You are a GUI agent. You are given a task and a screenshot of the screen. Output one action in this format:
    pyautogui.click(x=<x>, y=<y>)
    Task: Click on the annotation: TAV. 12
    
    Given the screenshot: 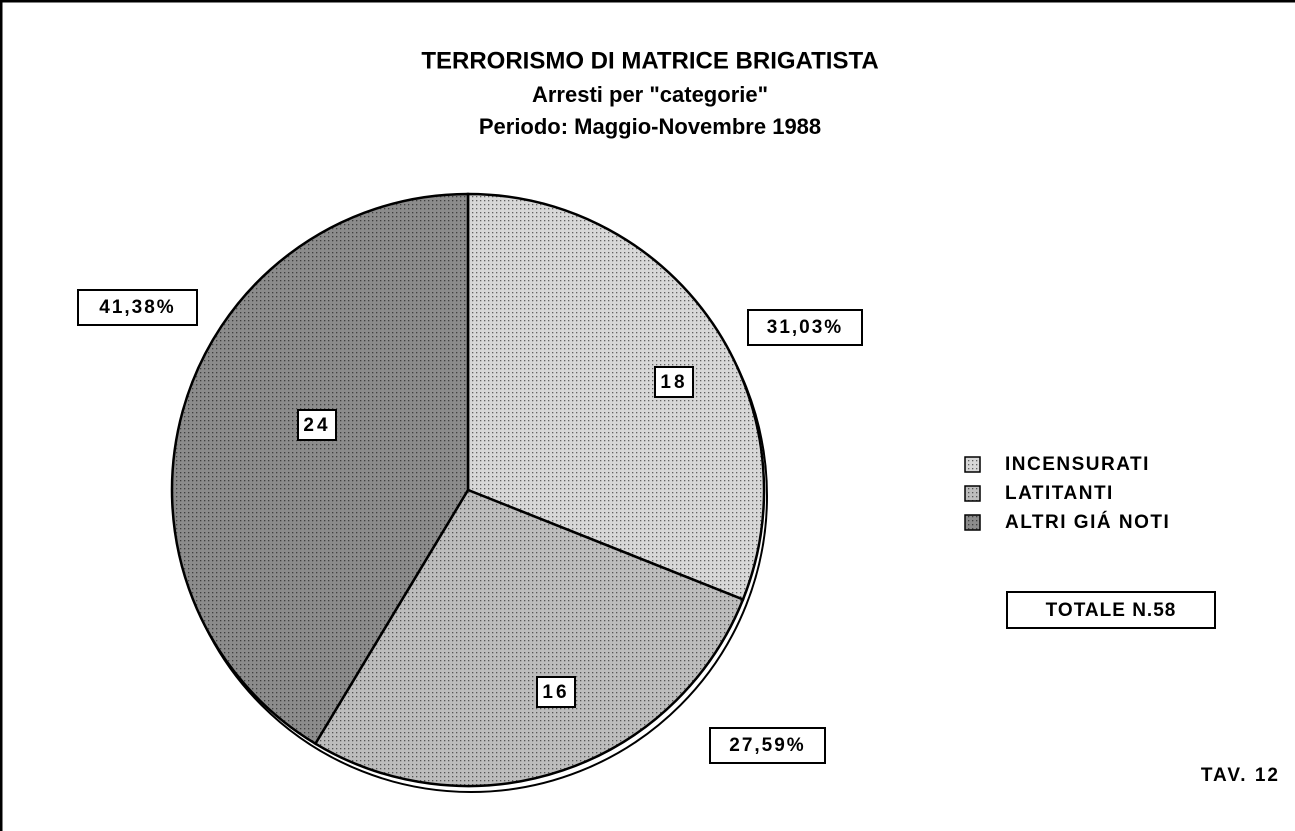 What is the action you would take?
    pyautogui.click(x=1240, y=775)
    